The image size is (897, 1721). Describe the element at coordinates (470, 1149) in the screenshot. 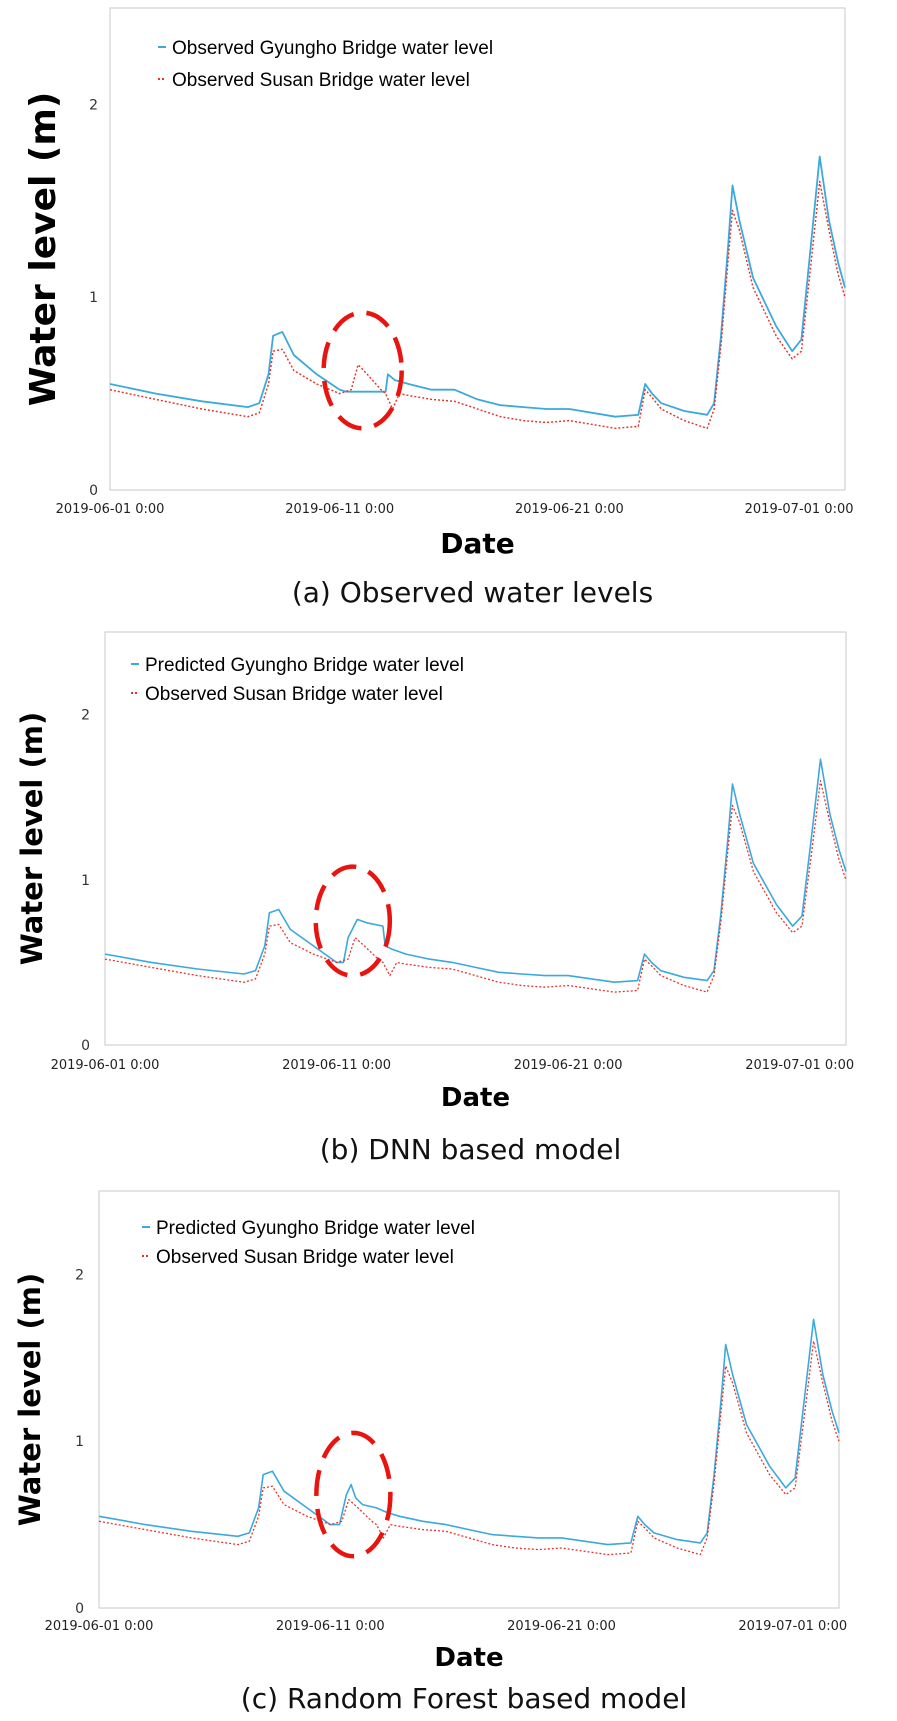

I see `panel-caption: (b) DNN based model` at that location.